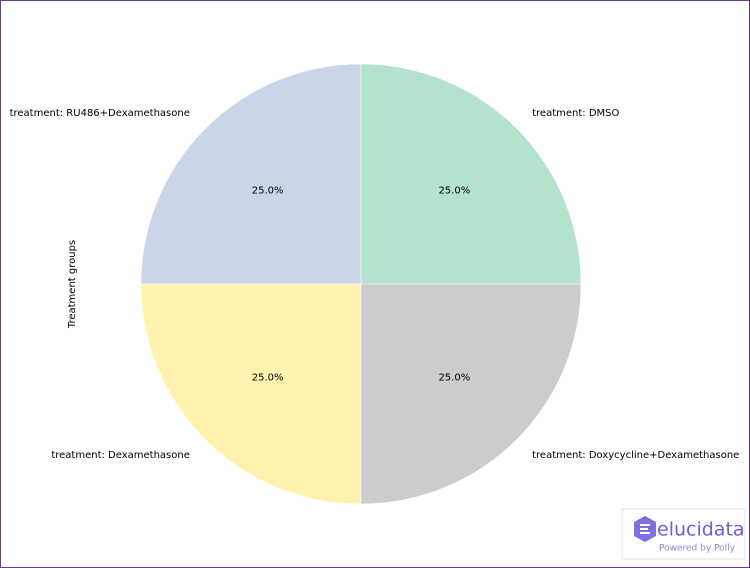  What do you see at coordinates (72, 284) in the screenshot?
I see `y-axis-label: Treatment groups` at bounding box center [72, 284].